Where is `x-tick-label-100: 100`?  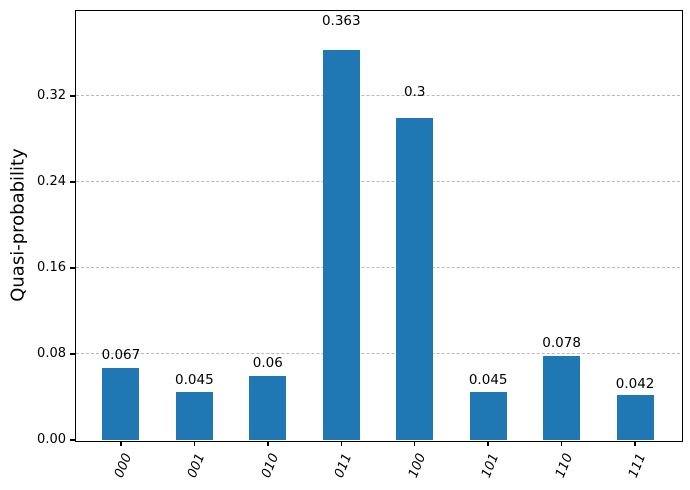 x-tick-label-100: 100 is located at coordinates (417, 466).